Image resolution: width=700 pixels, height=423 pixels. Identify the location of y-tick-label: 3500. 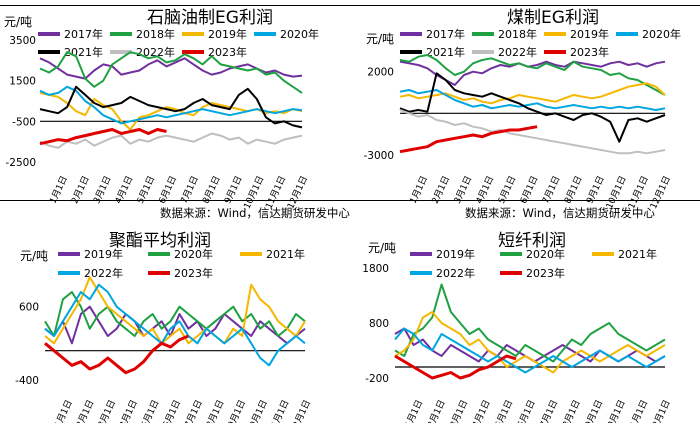
(22, 41).